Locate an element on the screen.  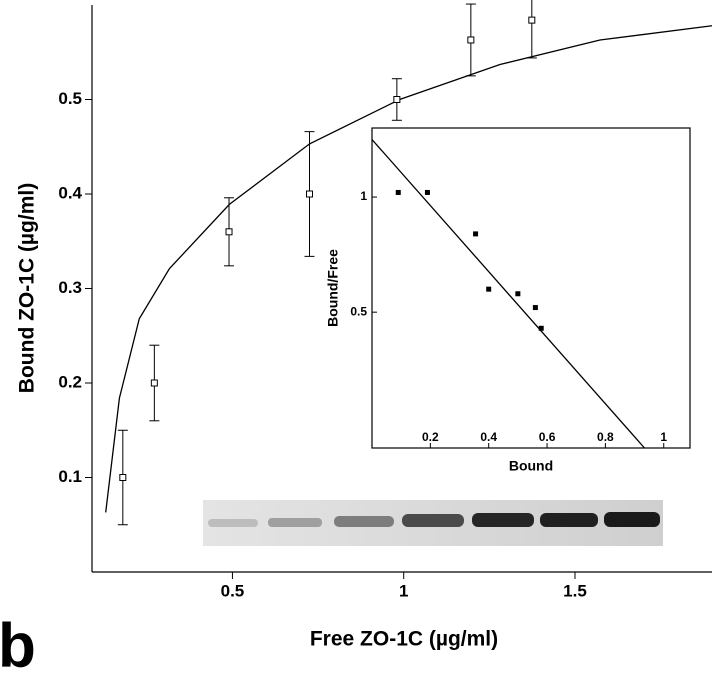
x-axis-label: Free ZO-1C (µg/ml) is located at coordinates (404, 639).